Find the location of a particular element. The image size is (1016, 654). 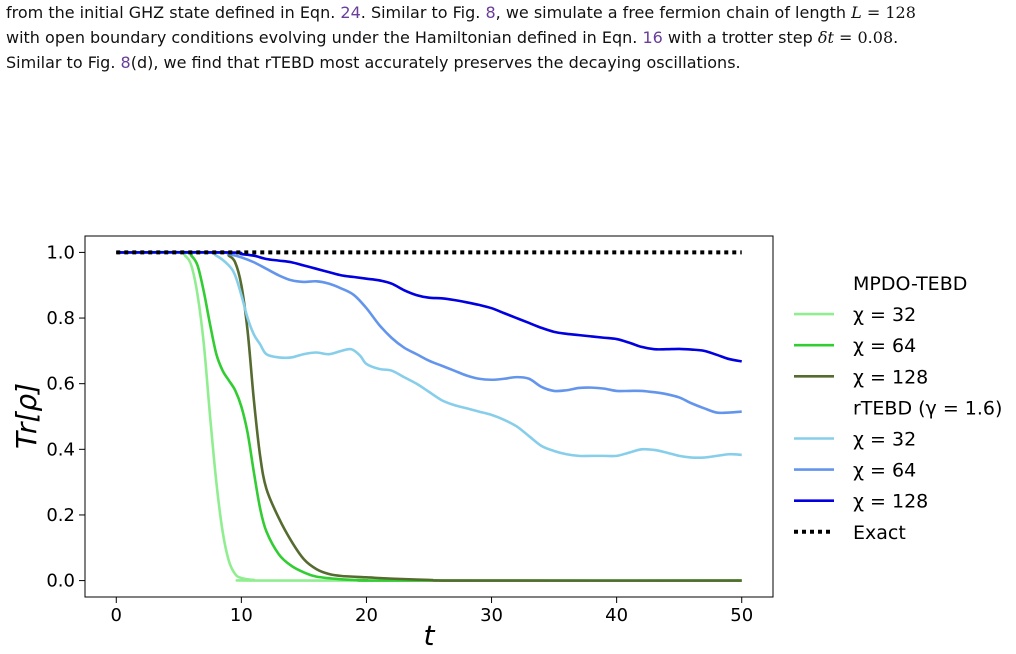

legend-group-title: MPDO-TEBD is located at coordinates (910, 284).